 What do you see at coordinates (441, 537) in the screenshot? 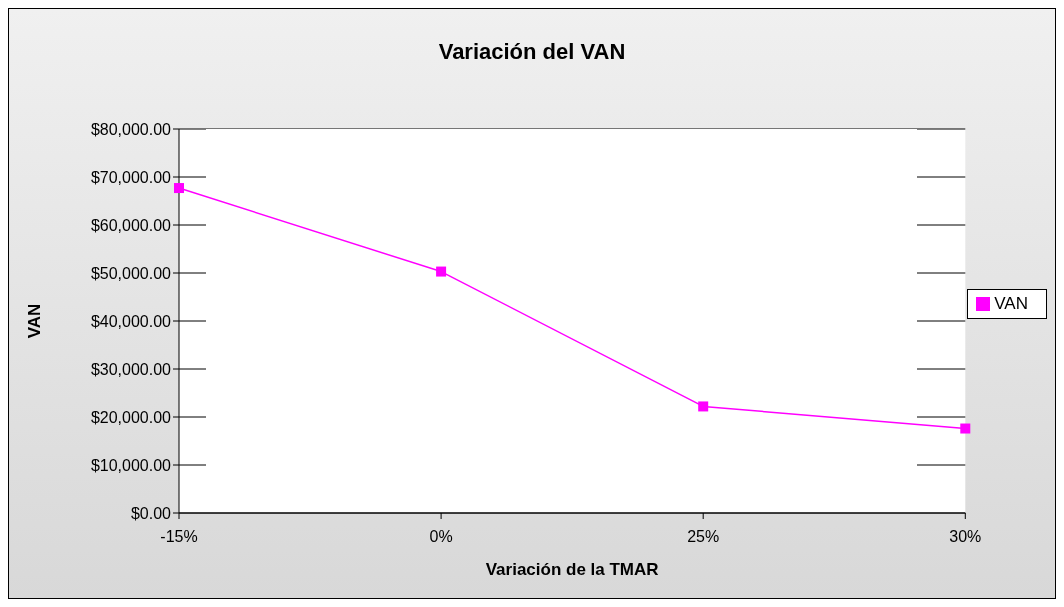
I see `x-tick-label: 0%` at bounding box center [441, 537].